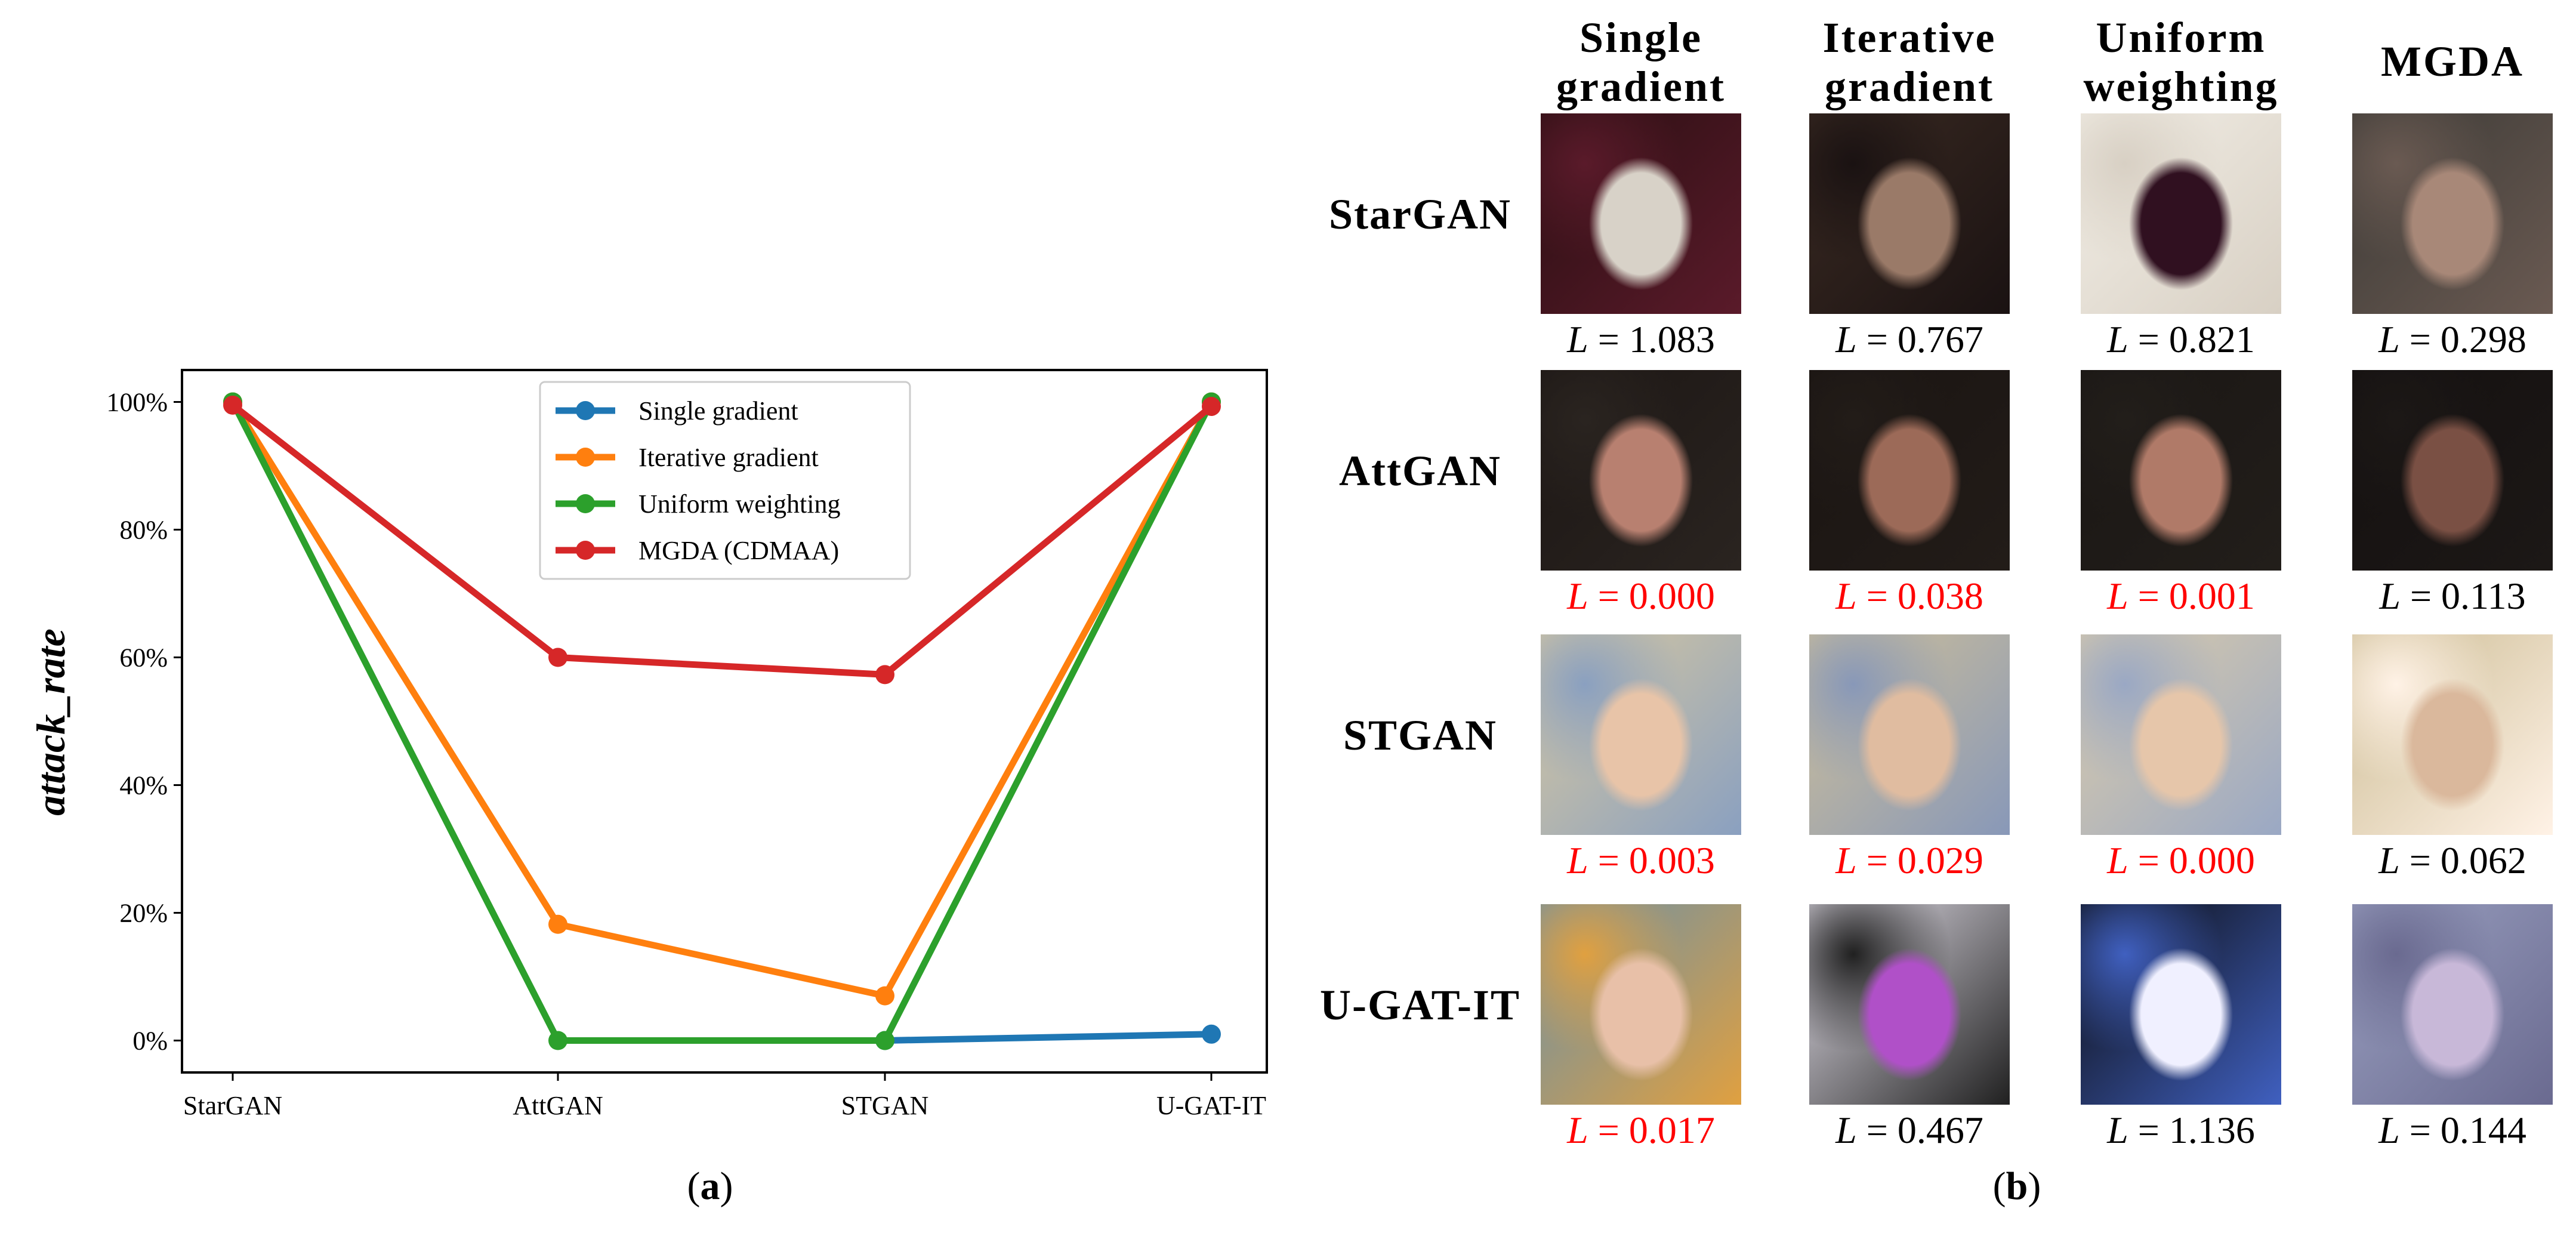 Image resolution: width=2576 pixels, height=1233 pixels. What do you see at coordinates (51, 722) in the screenshot?
I see `y-axis-label: attack_rate` at bounding box center [51, 722].